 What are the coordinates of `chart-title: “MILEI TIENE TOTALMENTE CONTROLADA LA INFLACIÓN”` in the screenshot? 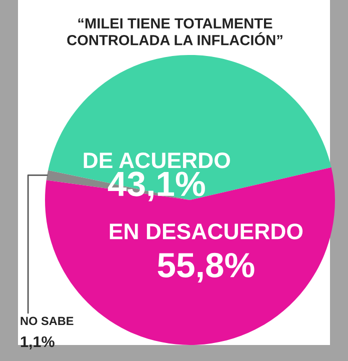 It's located at (174, 32).